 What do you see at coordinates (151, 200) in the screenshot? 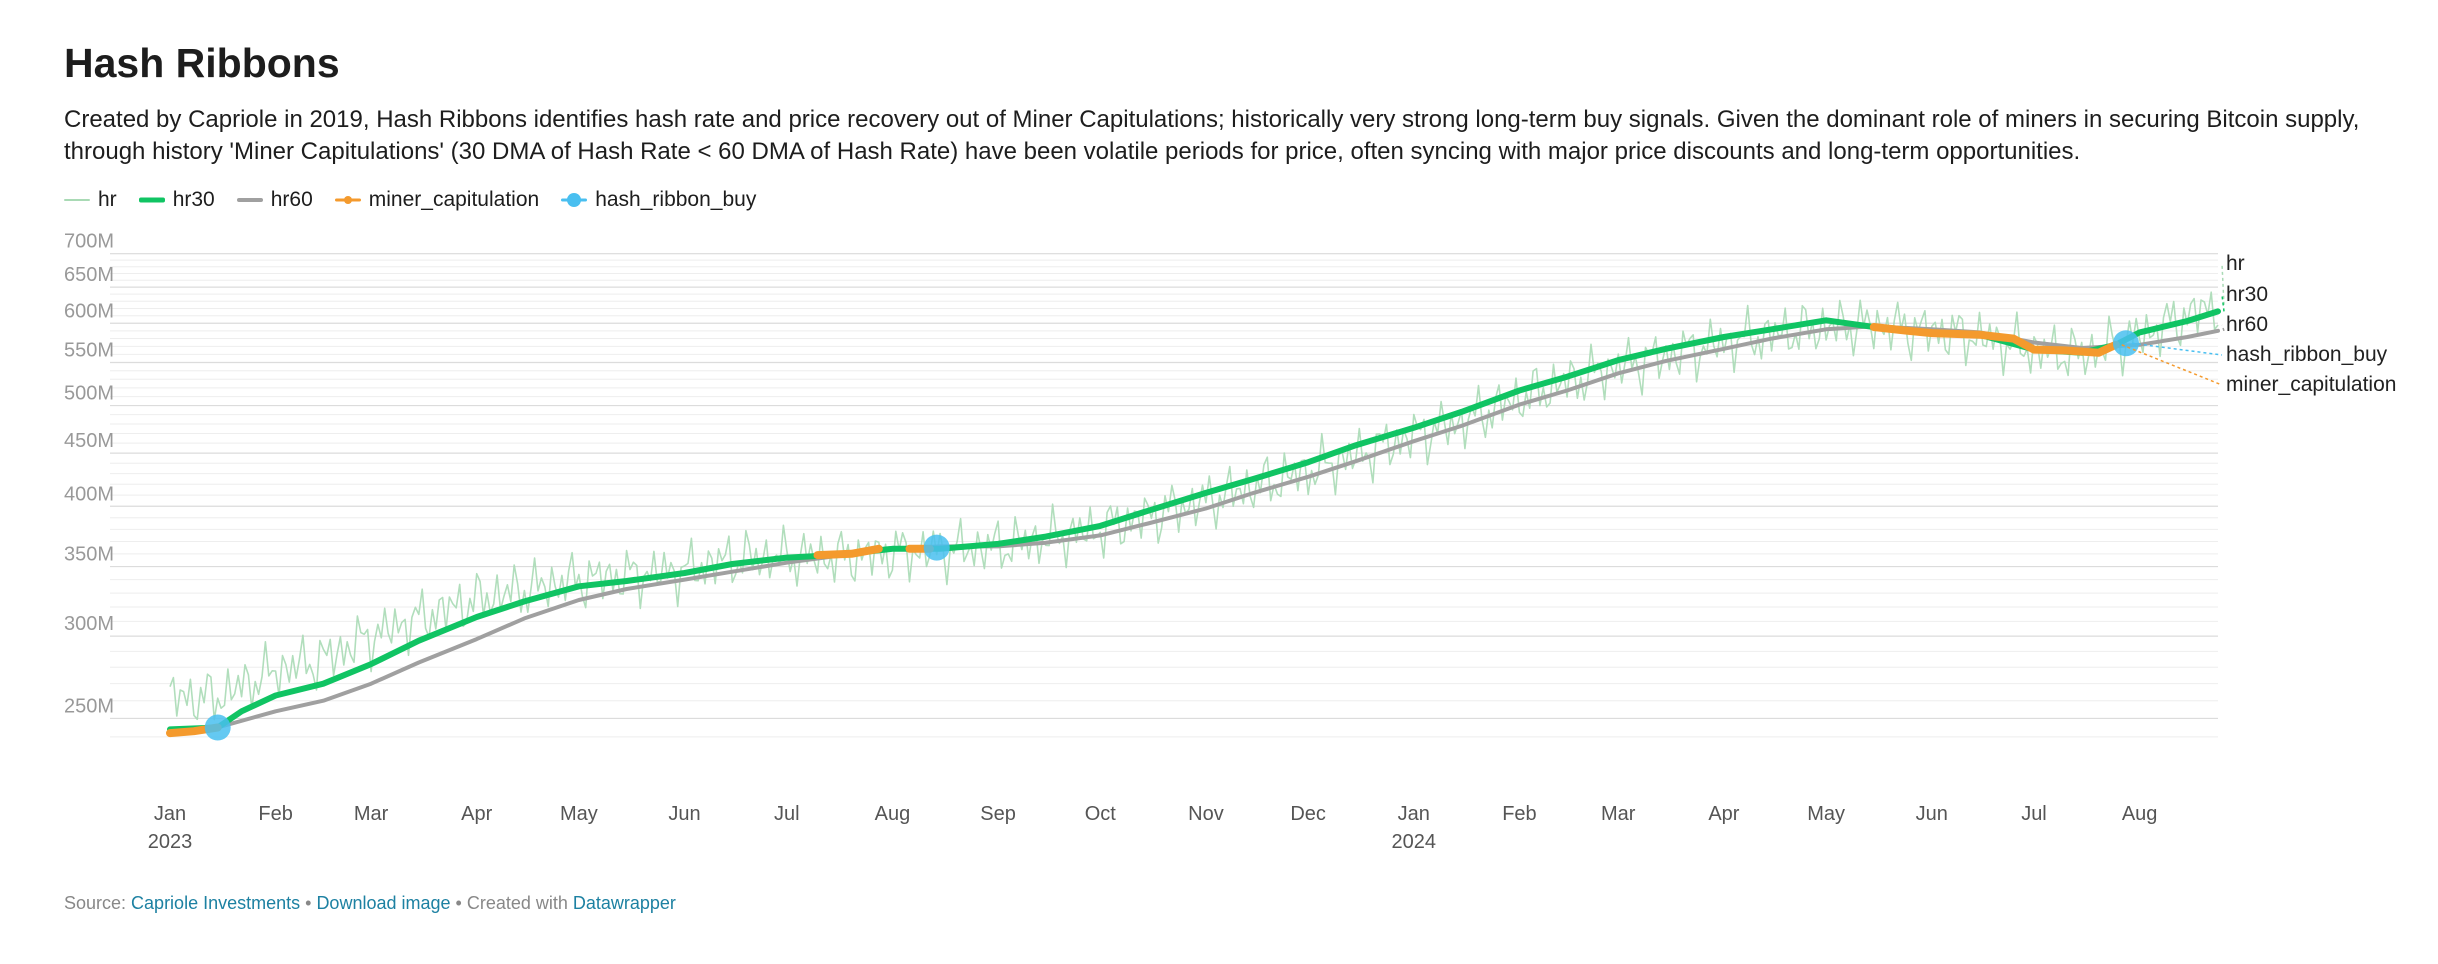
I see `legend-key-hr30` at bounding box center [151, 200].